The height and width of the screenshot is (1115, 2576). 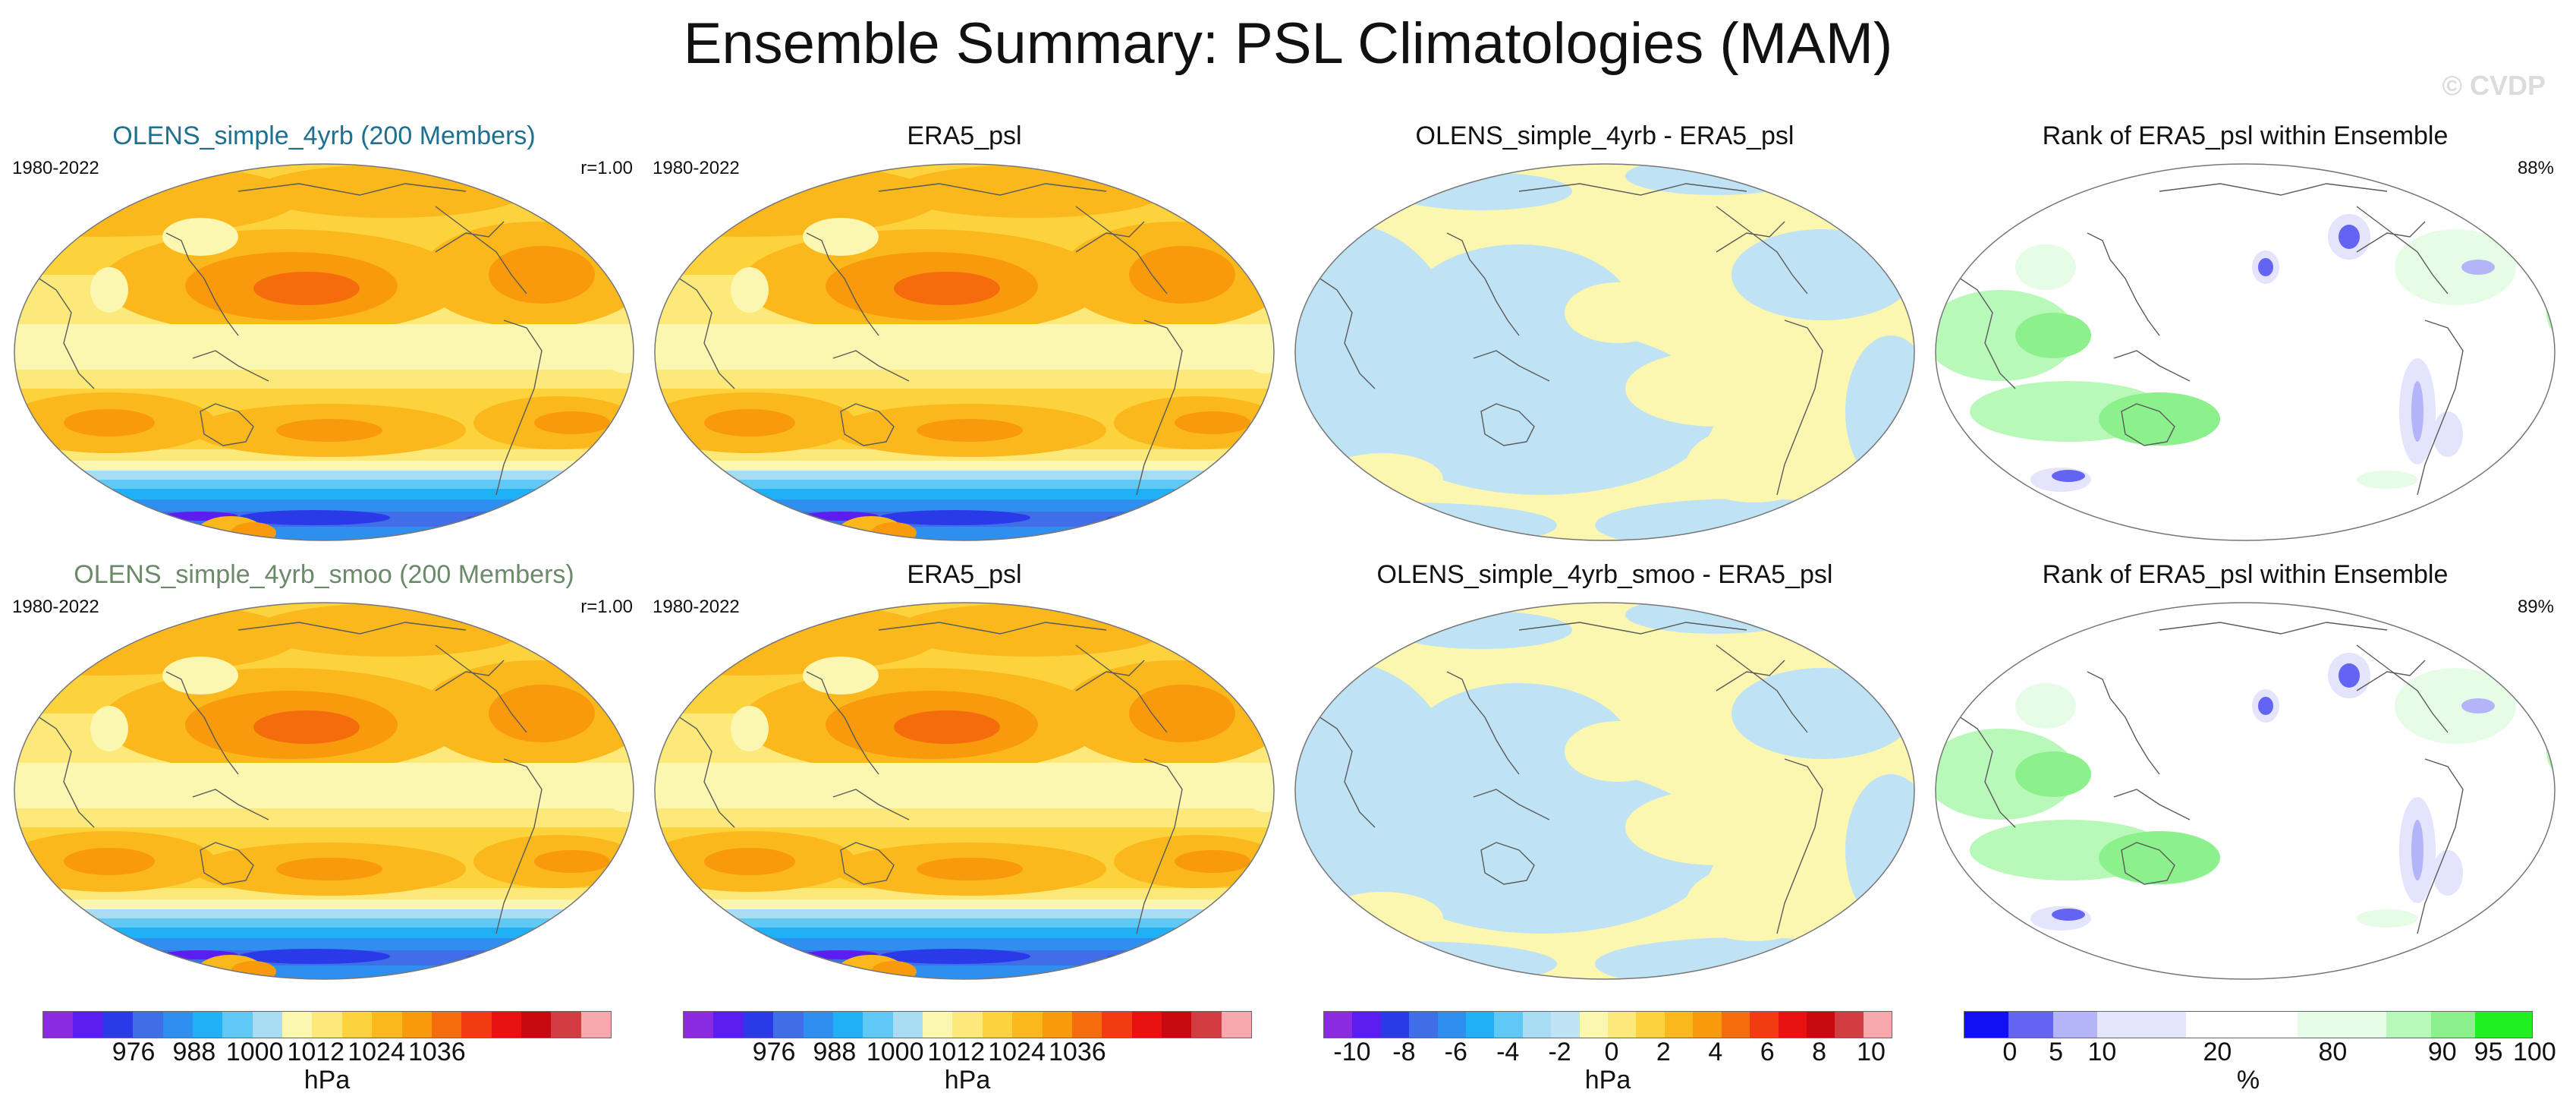 I want to click on tick-label: 90, so click(x=2442, y=1052).